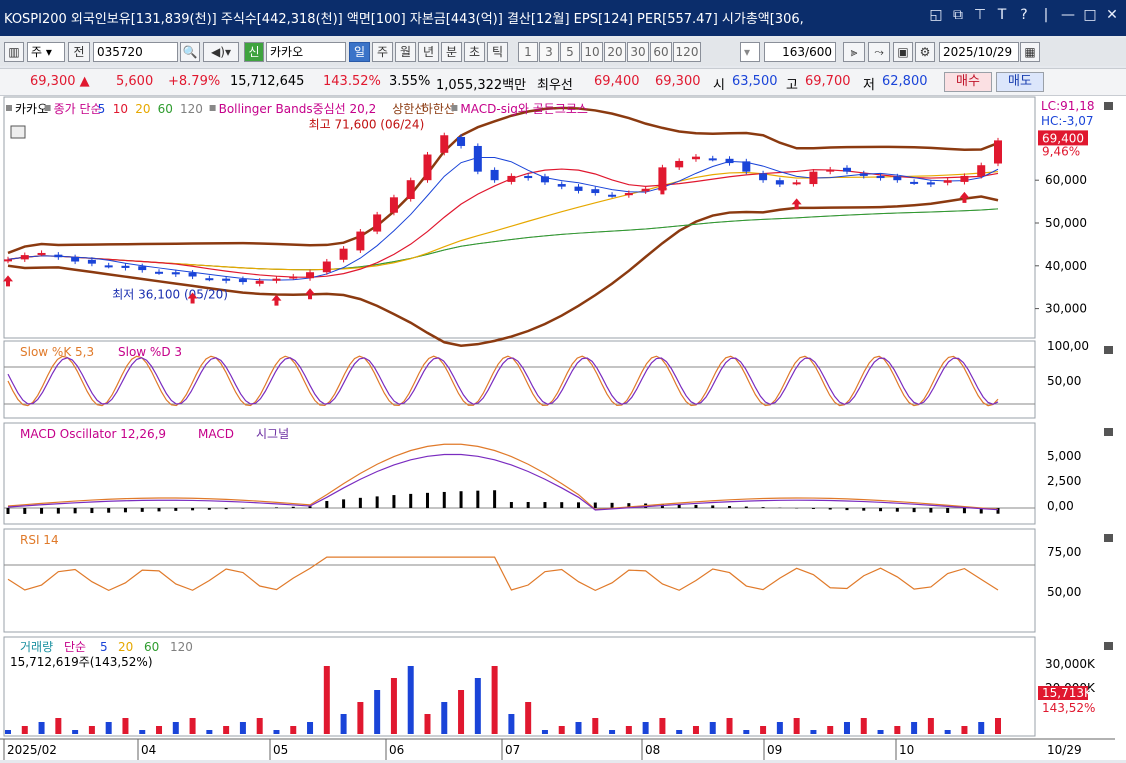  What do you see at coordinates (903, 52) in the screenshot?
I see `save-icon: ▣` at bounding box center [903, 52].